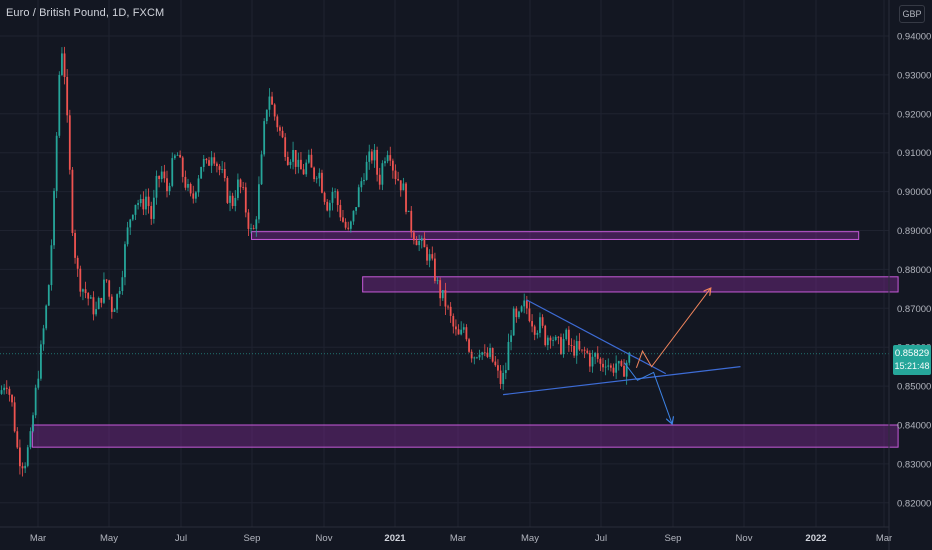 The height and width of the screenshot is (550, 932). I want to click on time-tick-label: Sep, so click(252, 538).